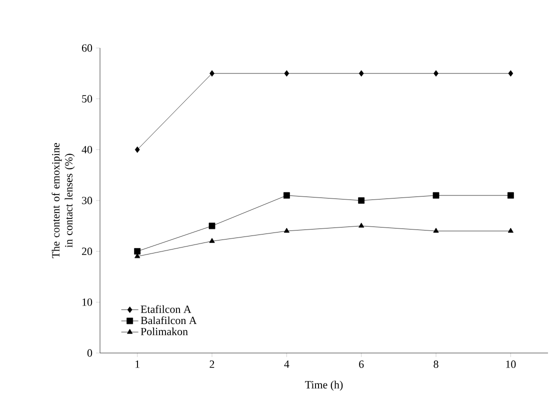 This screenshot has width=555, height=420. What do you see at coordinates (87, 99) in the screenshot?
I see `y-tick-label: 50` at bounding box center [87, 99].